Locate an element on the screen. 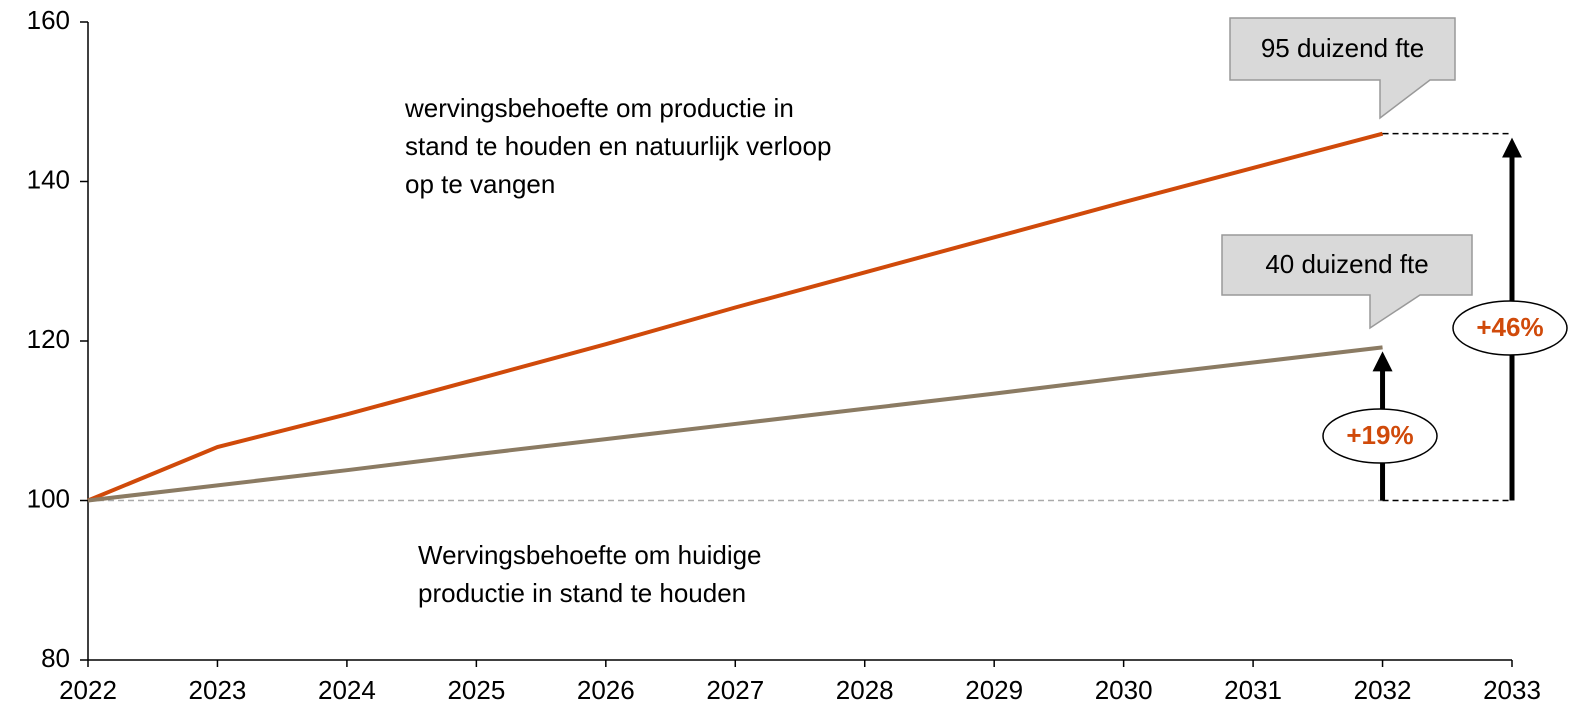 Image resolution: width=1575 pixels, height=710 pixels. x-tick-label: 2023 is located at coordinates (218, 690).